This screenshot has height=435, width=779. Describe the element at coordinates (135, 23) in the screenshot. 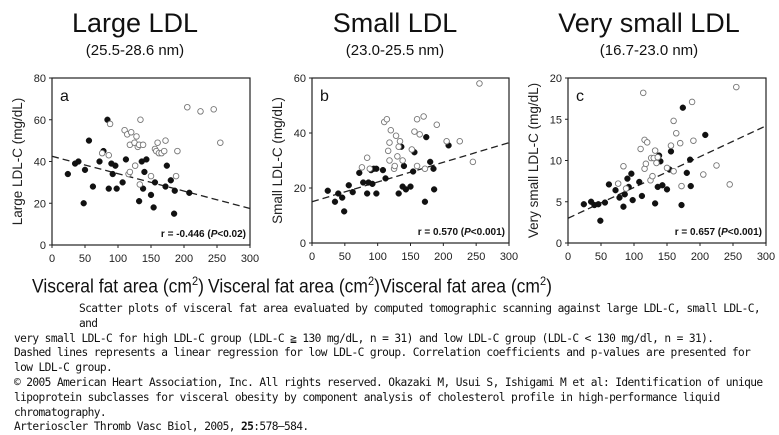

I see `panel-a-title: Large LDL` at that location.